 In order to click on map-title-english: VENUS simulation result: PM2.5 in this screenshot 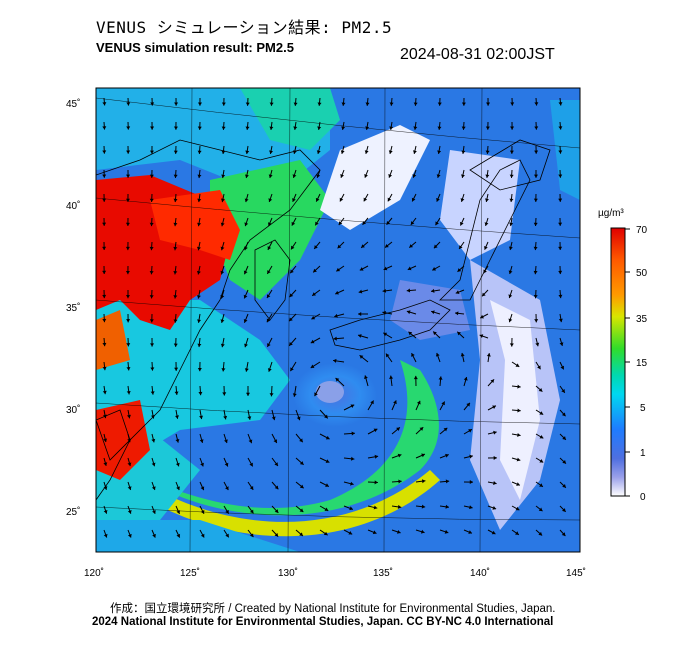, I will do `click(195, 47)`.